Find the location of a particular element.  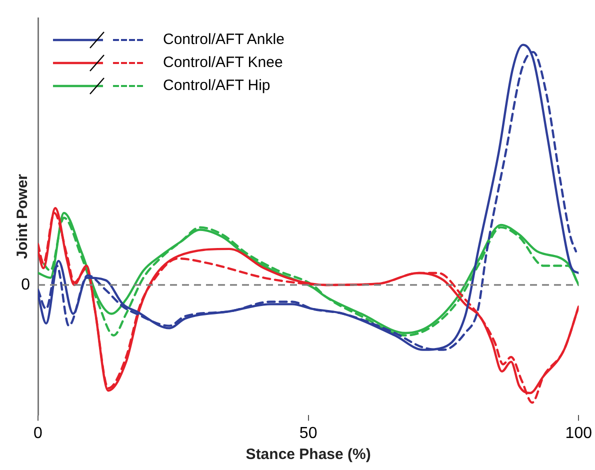

x-tick-label: 100 is located at coordinates (578, 433).